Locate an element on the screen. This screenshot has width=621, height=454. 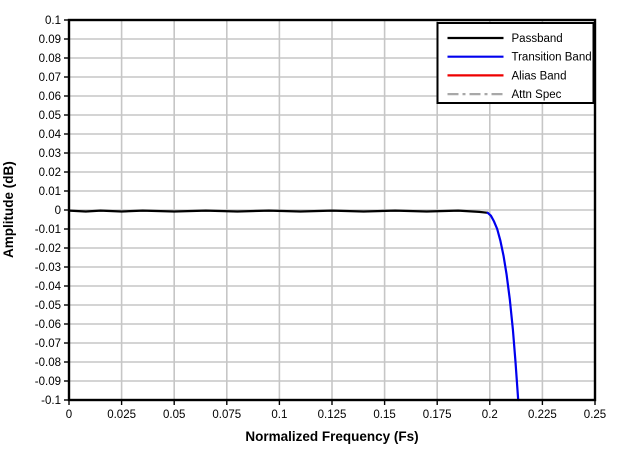
y-tick-label: 0.07 is located at coordinates (50, 78).